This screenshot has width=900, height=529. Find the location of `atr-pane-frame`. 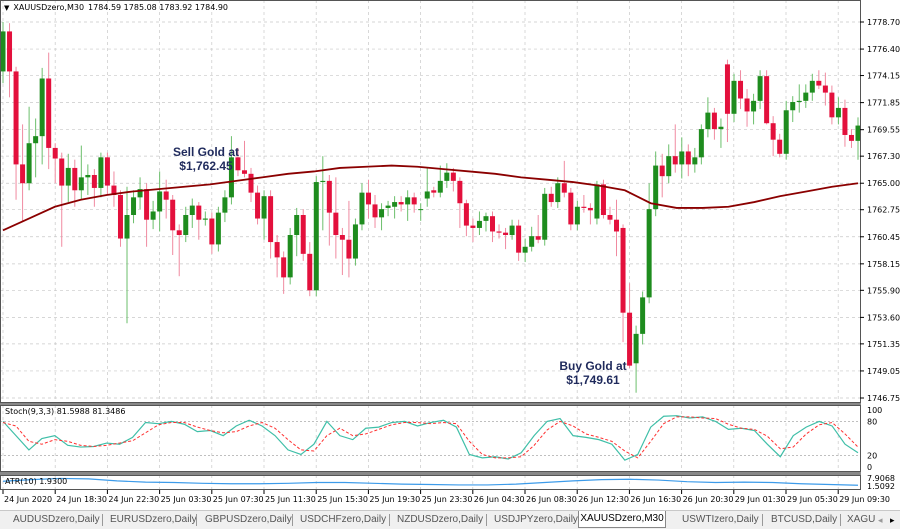

atr-pane-frame is located at coordinates (430, 482).